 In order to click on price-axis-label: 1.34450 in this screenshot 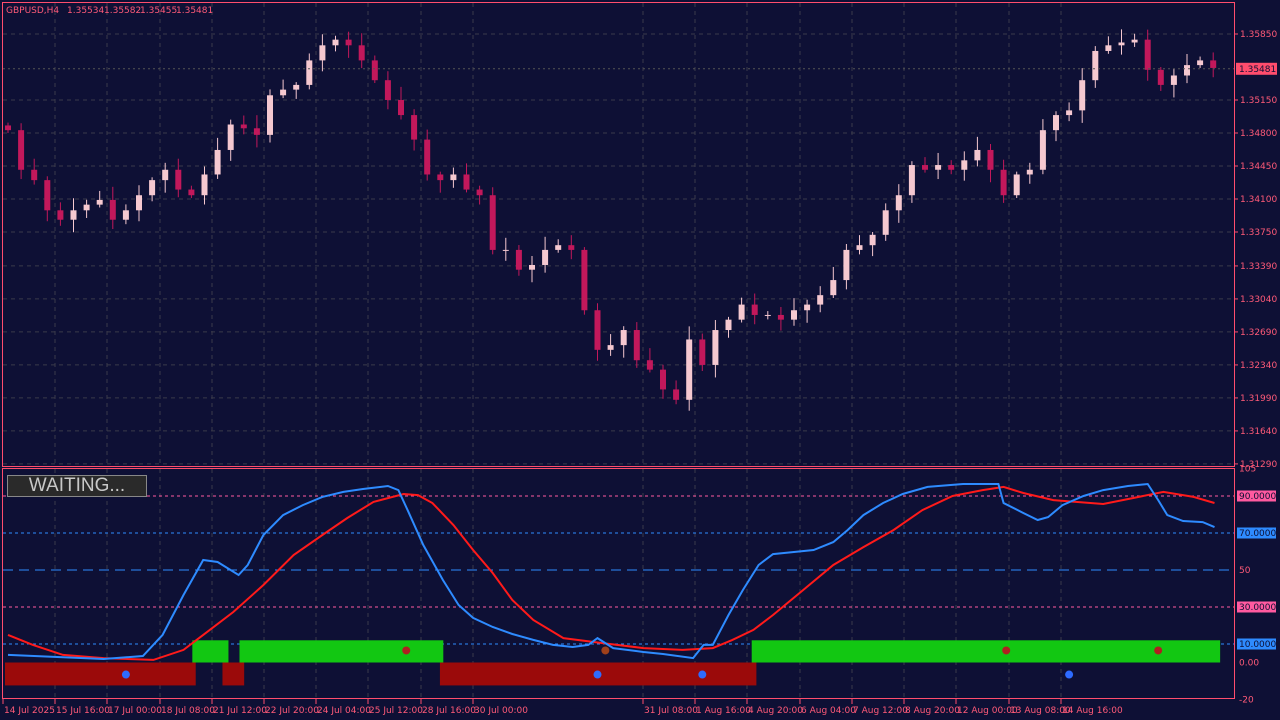, I will do `click(1258, 167)`.